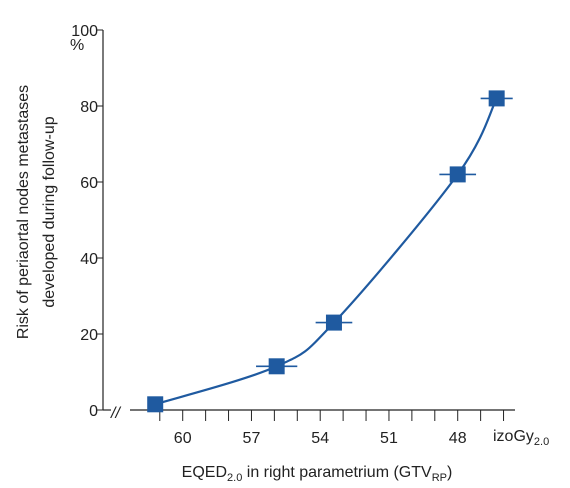  I want to click on x-axis-title: EQED2.0 in right parametrium (GTVRP), so click(317, 474).